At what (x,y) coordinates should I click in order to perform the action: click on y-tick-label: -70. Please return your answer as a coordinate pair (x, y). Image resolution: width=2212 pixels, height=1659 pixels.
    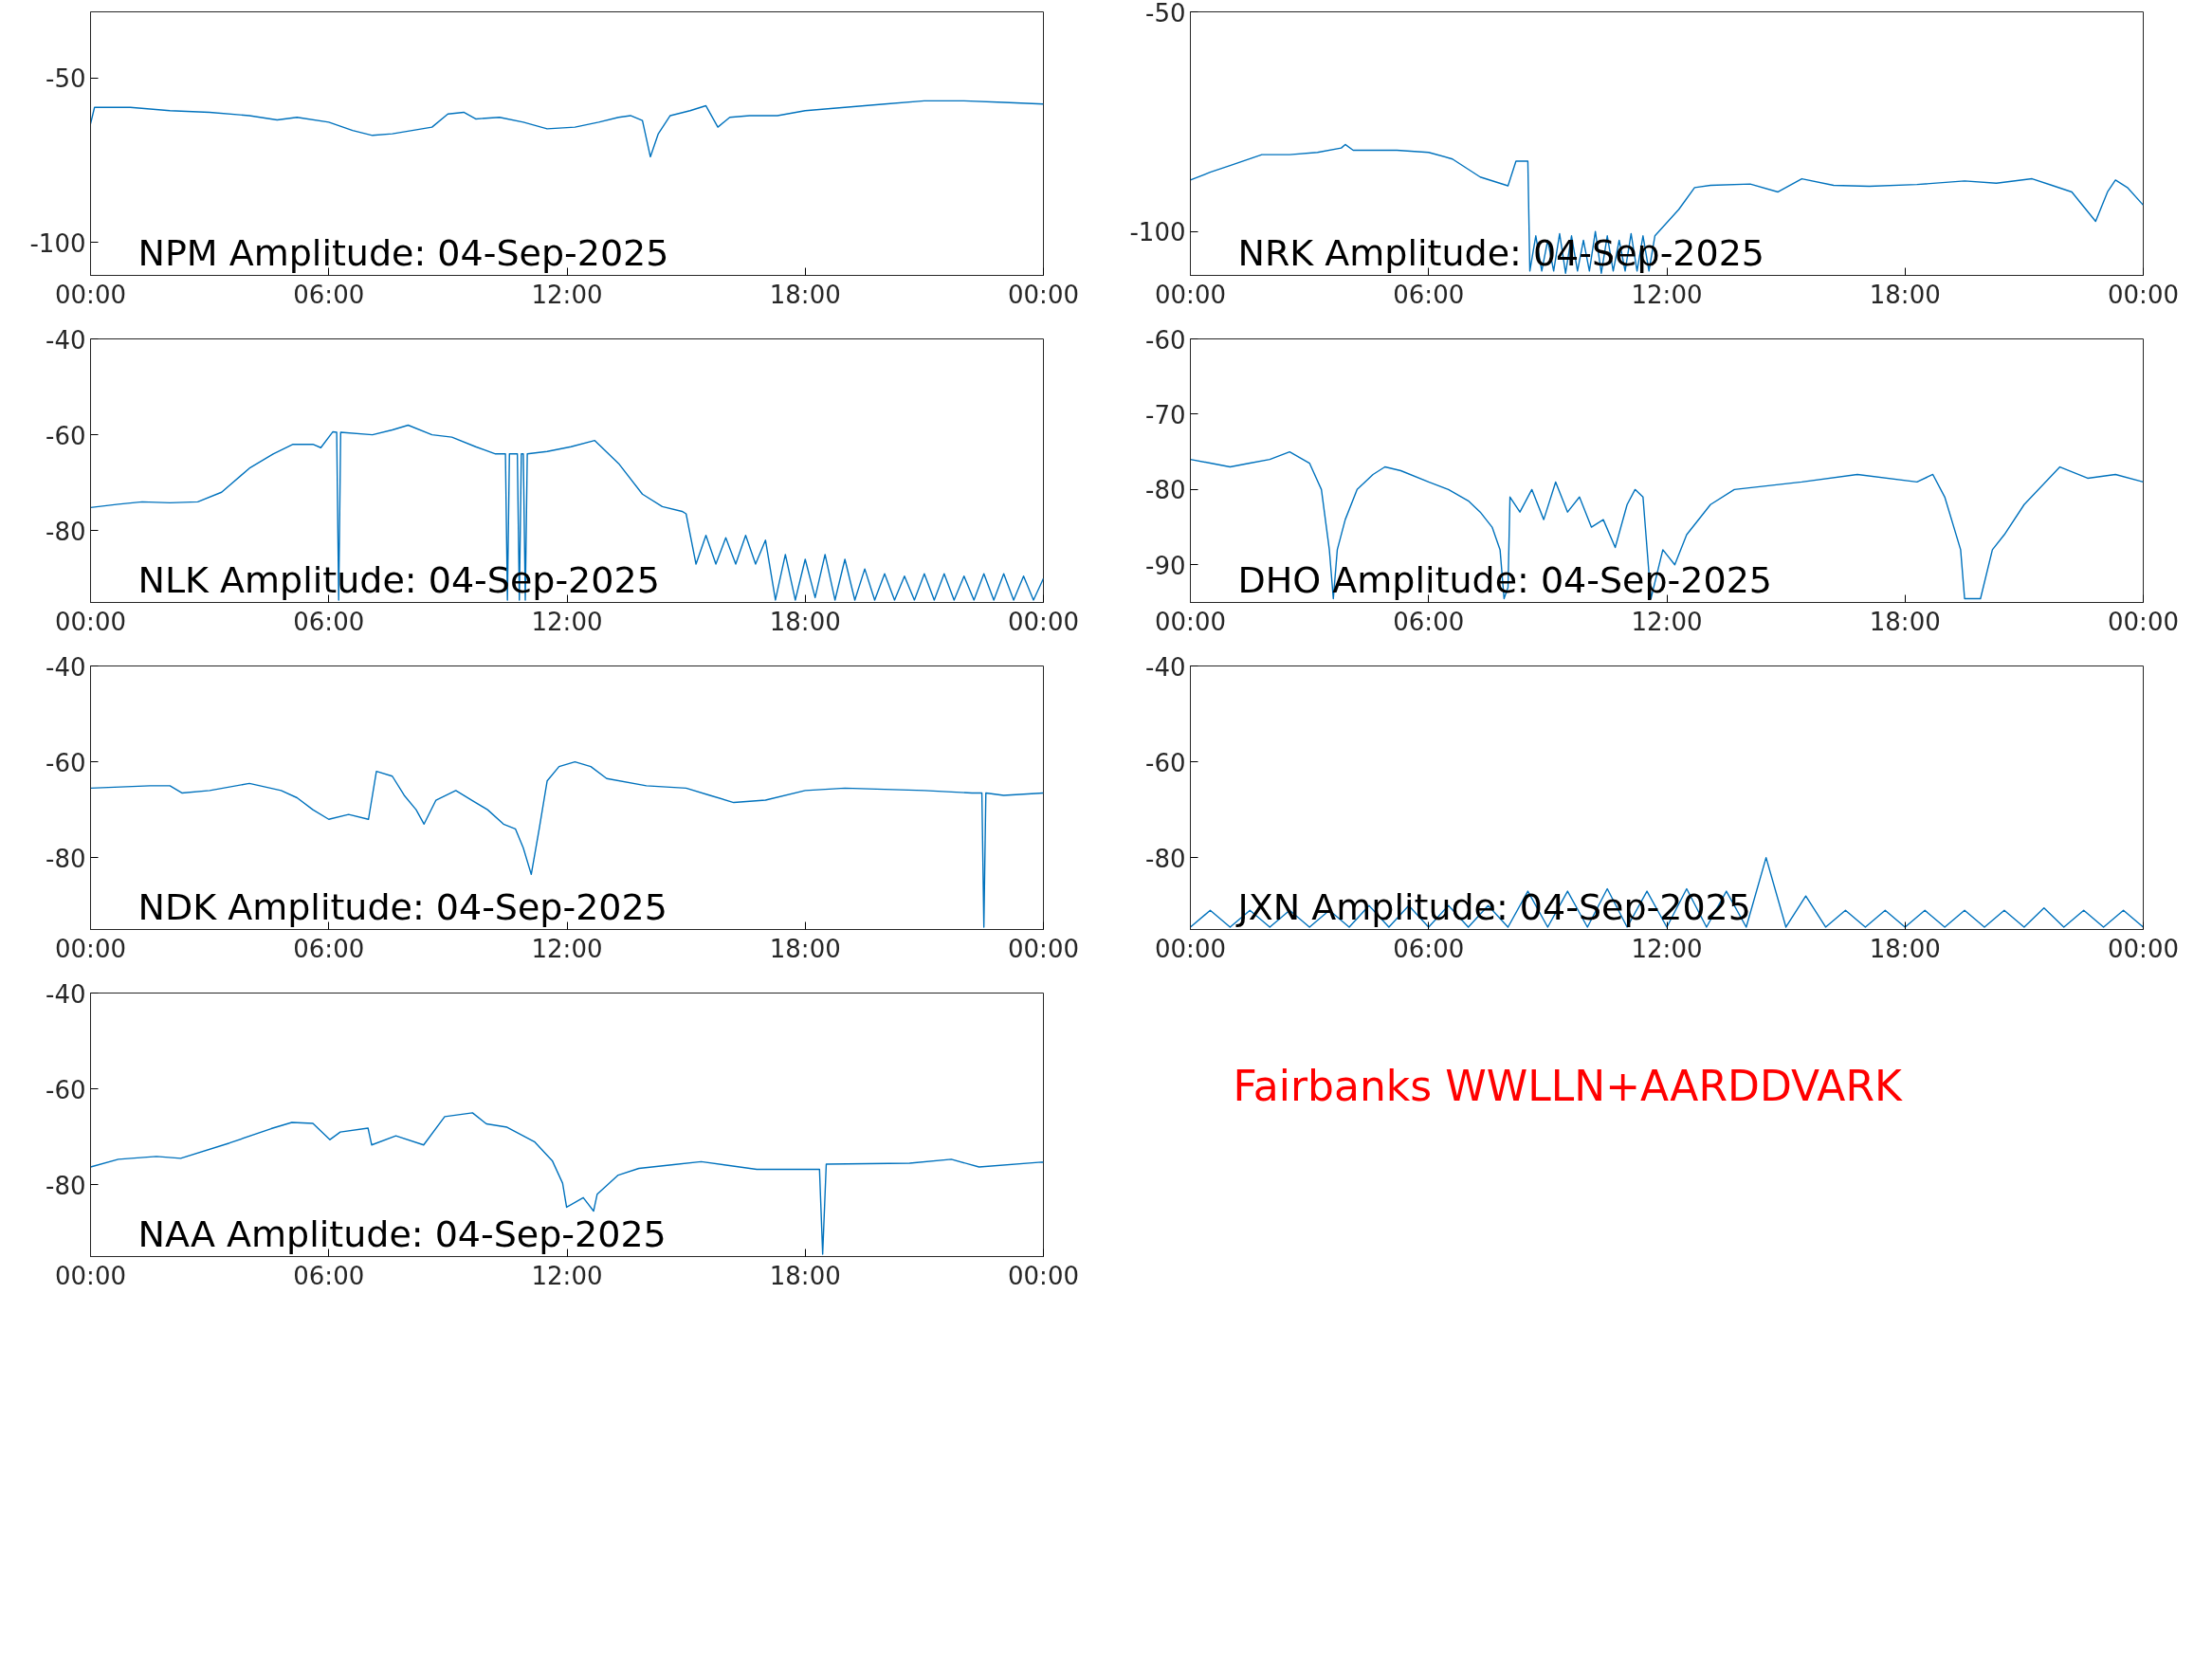
    Looking at the image, I should click on (1165, 414).